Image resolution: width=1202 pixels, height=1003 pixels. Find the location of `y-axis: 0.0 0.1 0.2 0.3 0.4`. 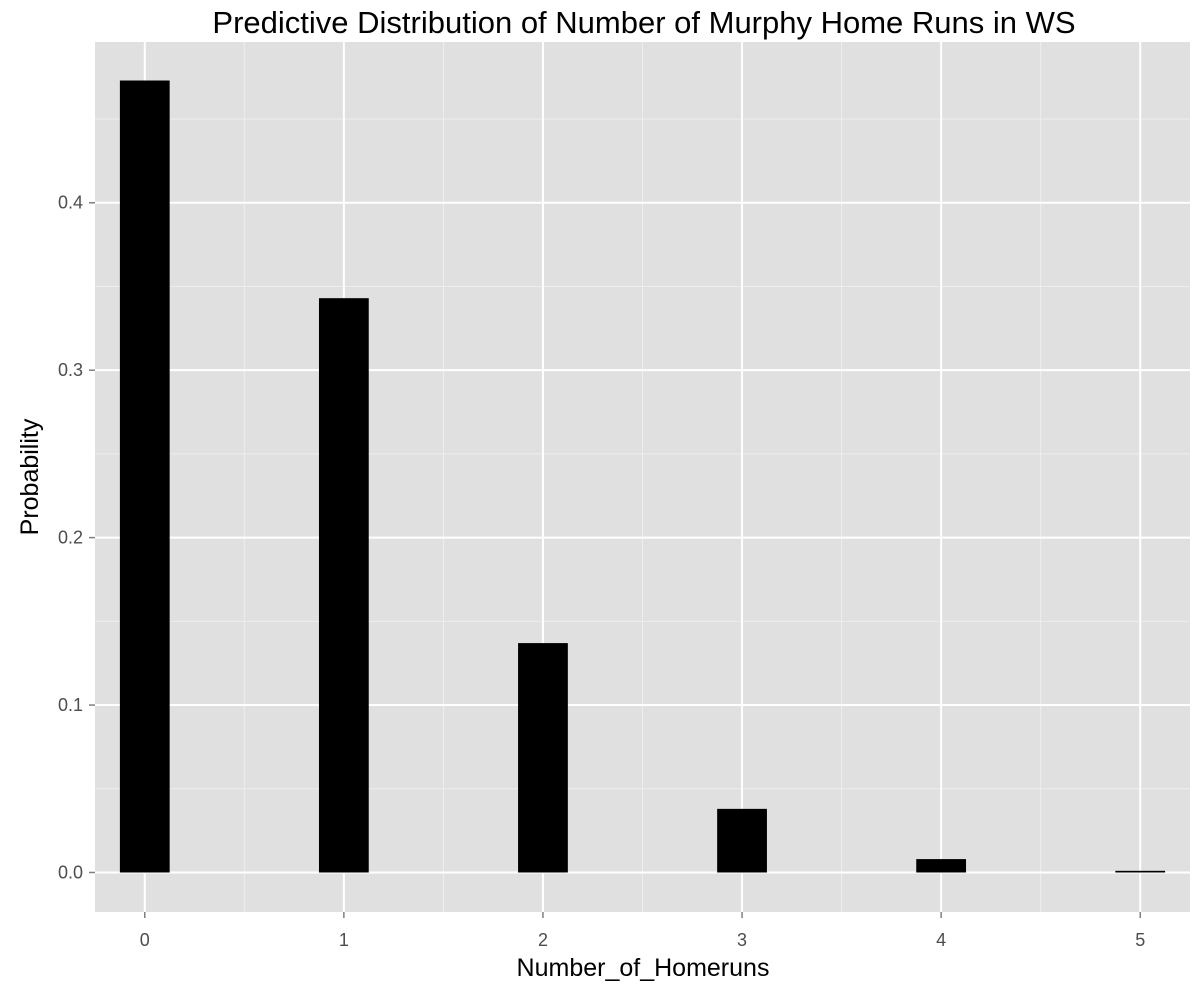

y-axis: 0.0 0.1 0.2 0.3 0.4 is located at coordinates (76, 537).